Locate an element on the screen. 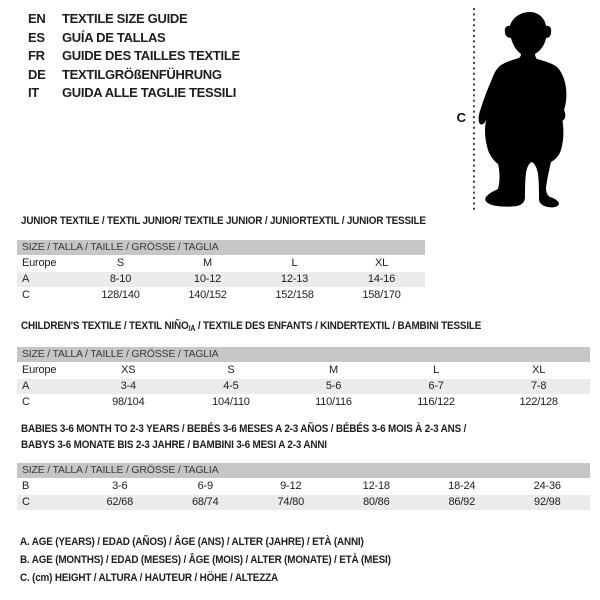 The image size is (600, 600). language-label: TEXTILGRÖßENFÜHRUNG is located at coordinates (142, 74).